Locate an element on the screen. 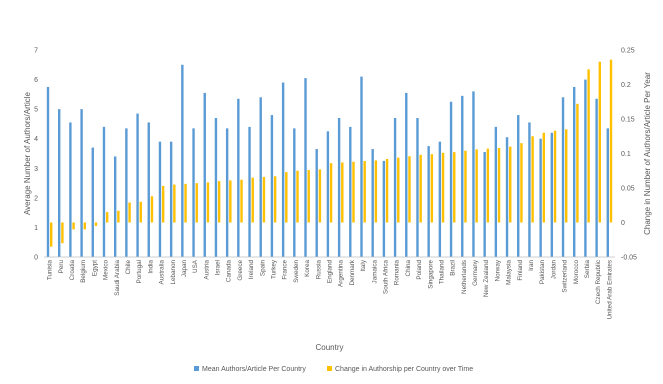 The height and width of the screenshot is (384, 663). bar-mean-south-africa is located at coordinates (384, 209).